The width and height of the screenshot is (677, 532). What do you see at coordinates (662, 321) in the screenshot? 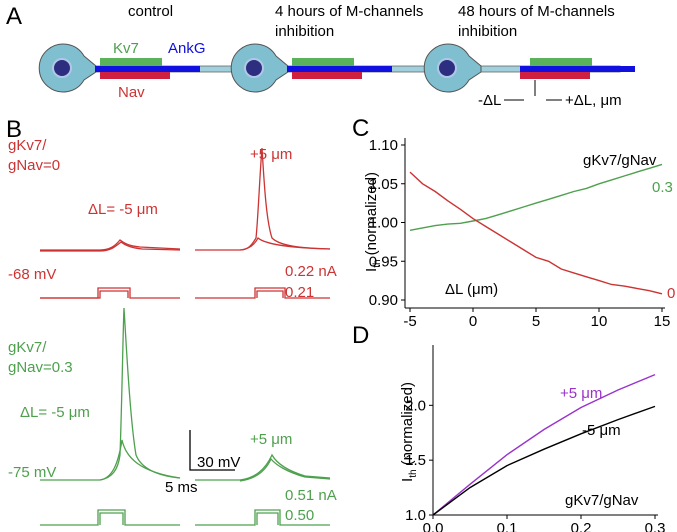
I see `x-tick-label: 15` at bounding box center [662, 321].